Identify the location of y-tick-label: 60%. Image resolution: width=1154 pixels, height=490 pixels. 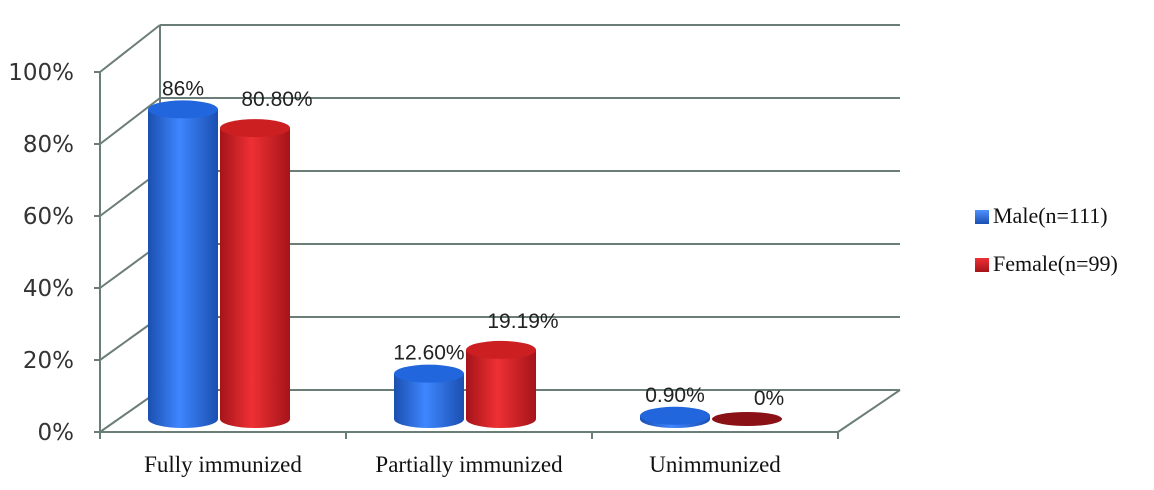
(48, 217).